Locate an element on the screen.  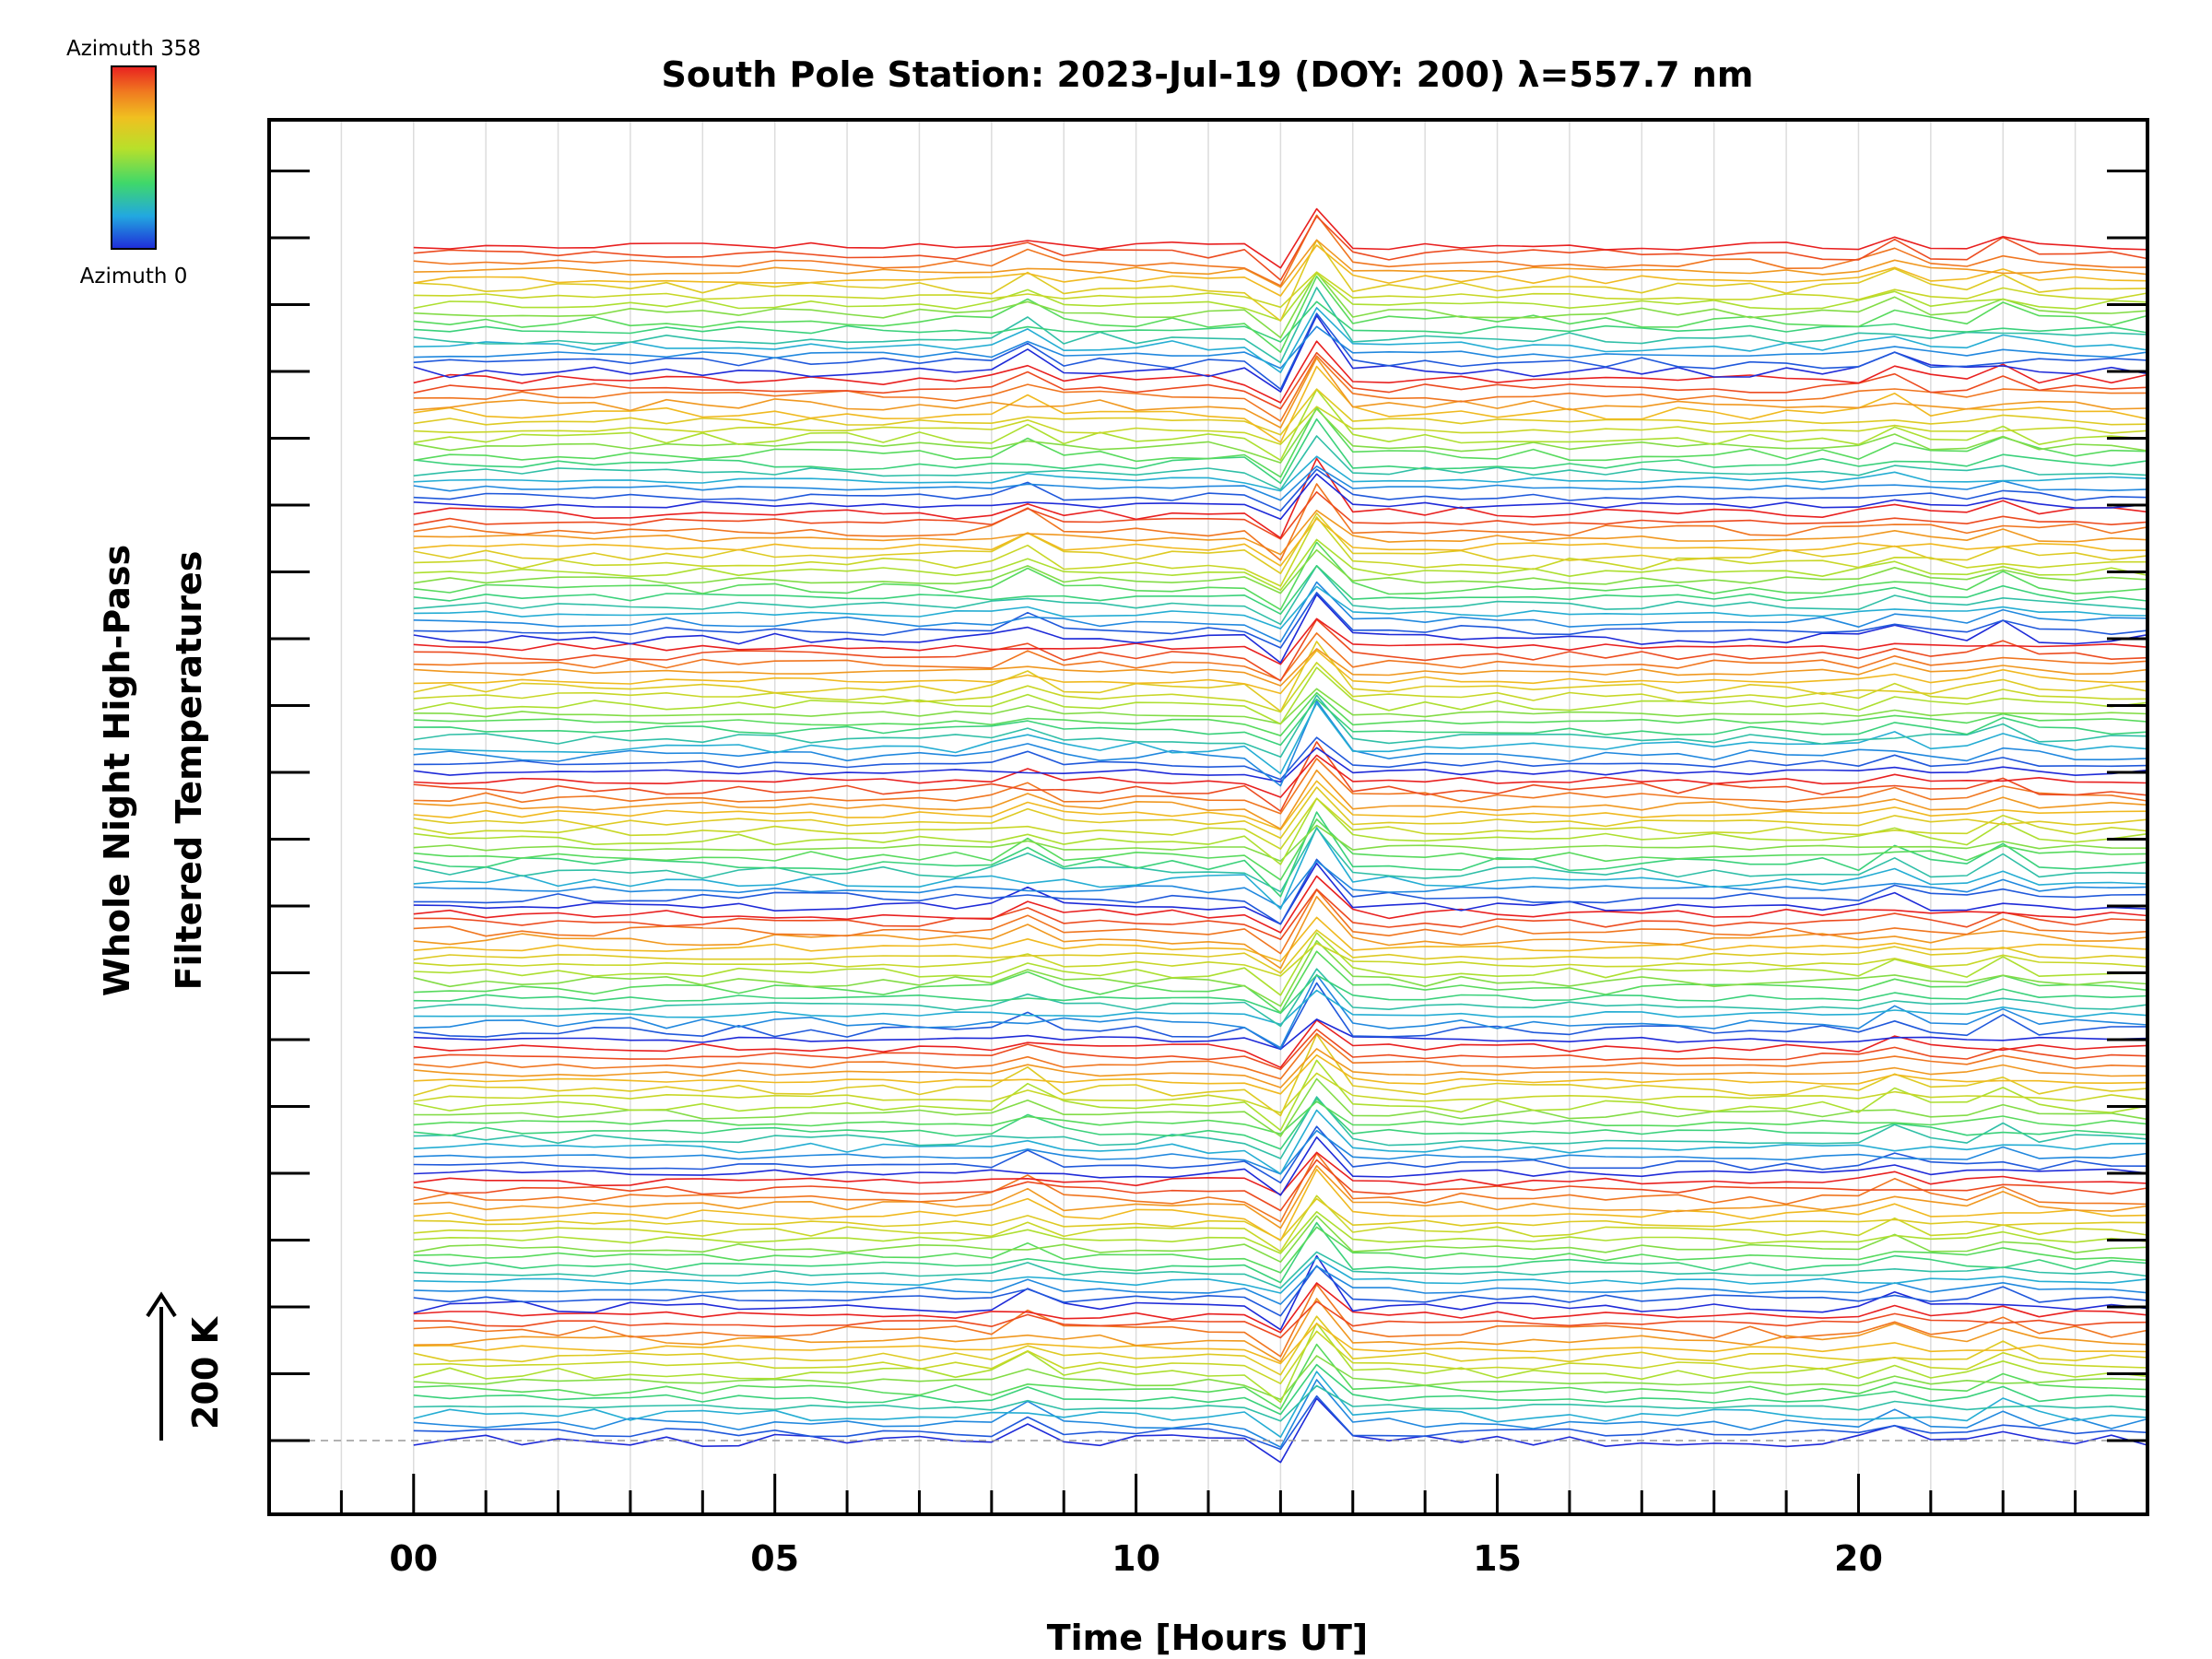
x-tick-label: 05 is located at coordinates (774, 1558).